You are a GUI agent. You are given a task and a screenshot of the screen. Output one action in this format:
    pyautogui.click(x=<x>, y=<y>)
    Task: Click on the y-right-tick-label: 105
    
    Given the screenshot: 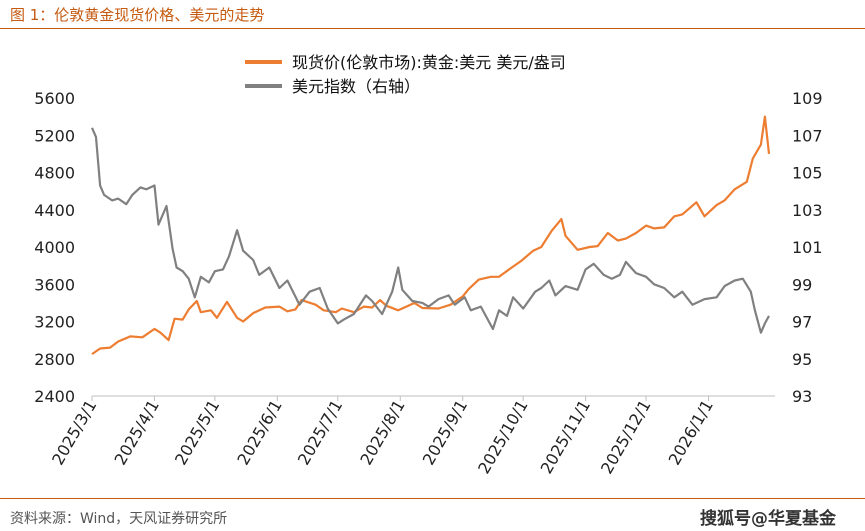 What is the action you would take?
    pyautogui.click(x=807, y=173)
    